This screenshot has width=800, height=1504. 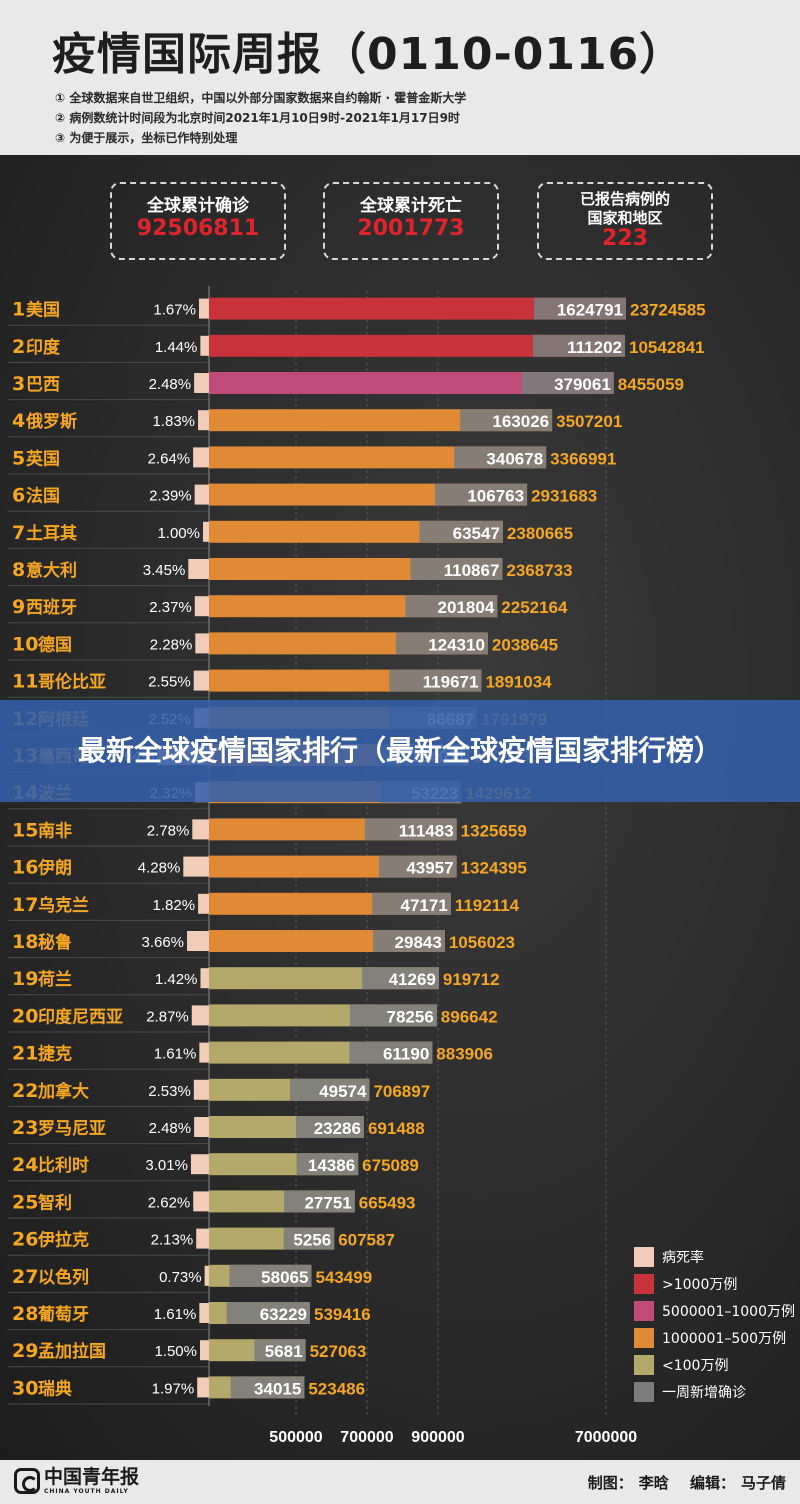 What do you see at coordinates (518, 682) in the screenshot?
I see `total-label: 1891034` at bounding box center [518, 682].